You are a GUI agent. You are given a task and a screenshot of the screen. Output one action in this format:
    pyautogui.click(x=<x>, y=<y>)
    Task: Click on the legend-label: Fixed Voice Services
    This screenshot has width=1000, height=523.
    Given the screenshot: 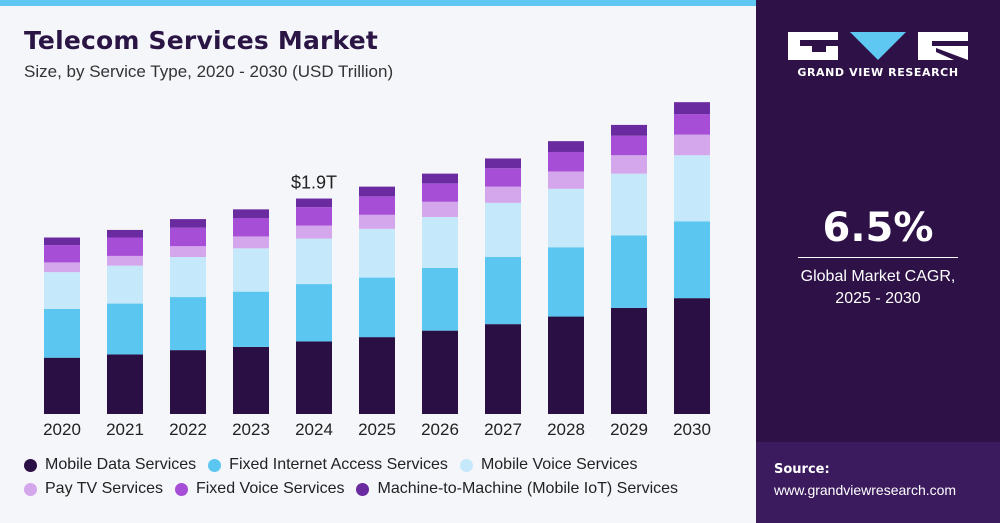 What is the action you would take?
    pyautogui.click(x=270, y=488)
    